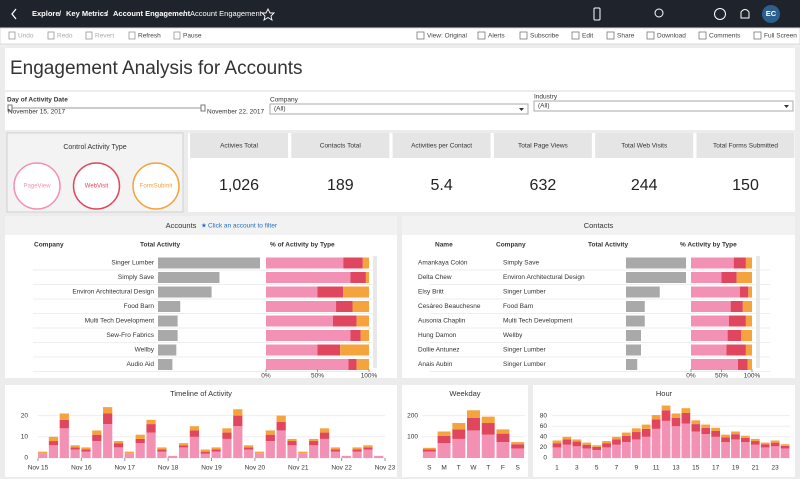 This screenshot has width=800, height=479. I want to click on toolbar-button: Redo, so click(65, 36).